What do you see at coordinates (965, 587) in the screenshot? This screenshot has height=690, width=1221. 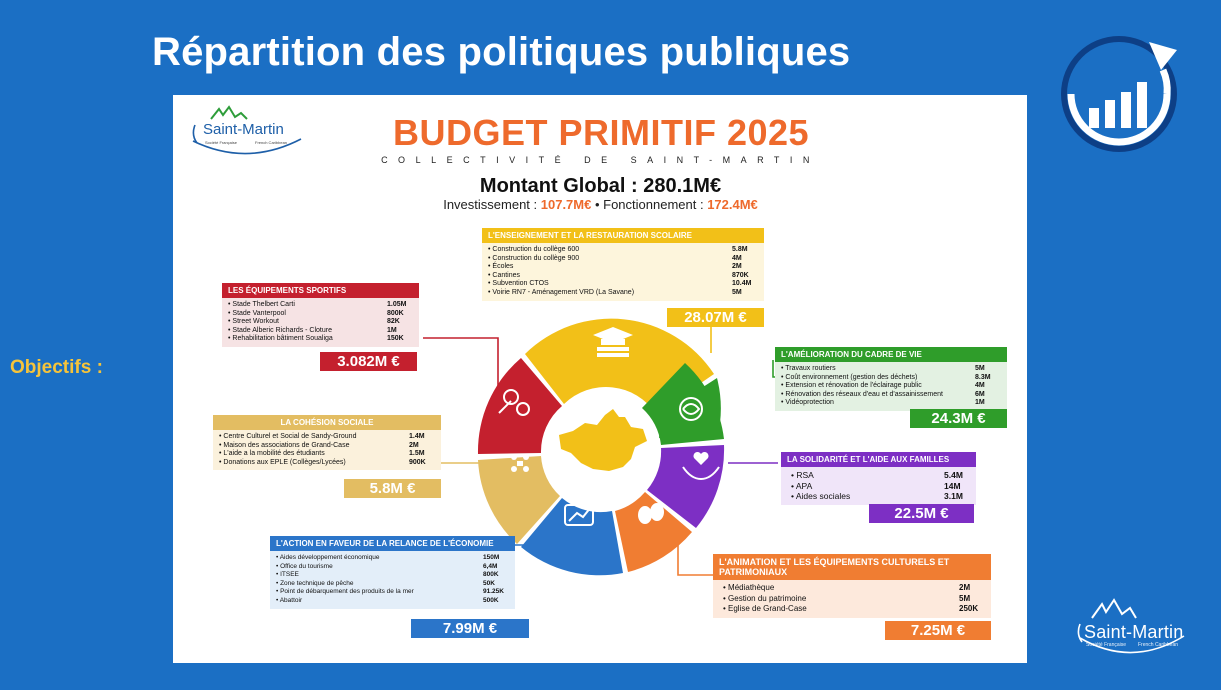 I see `item-value: 2M` at bounding box center [965, 587].